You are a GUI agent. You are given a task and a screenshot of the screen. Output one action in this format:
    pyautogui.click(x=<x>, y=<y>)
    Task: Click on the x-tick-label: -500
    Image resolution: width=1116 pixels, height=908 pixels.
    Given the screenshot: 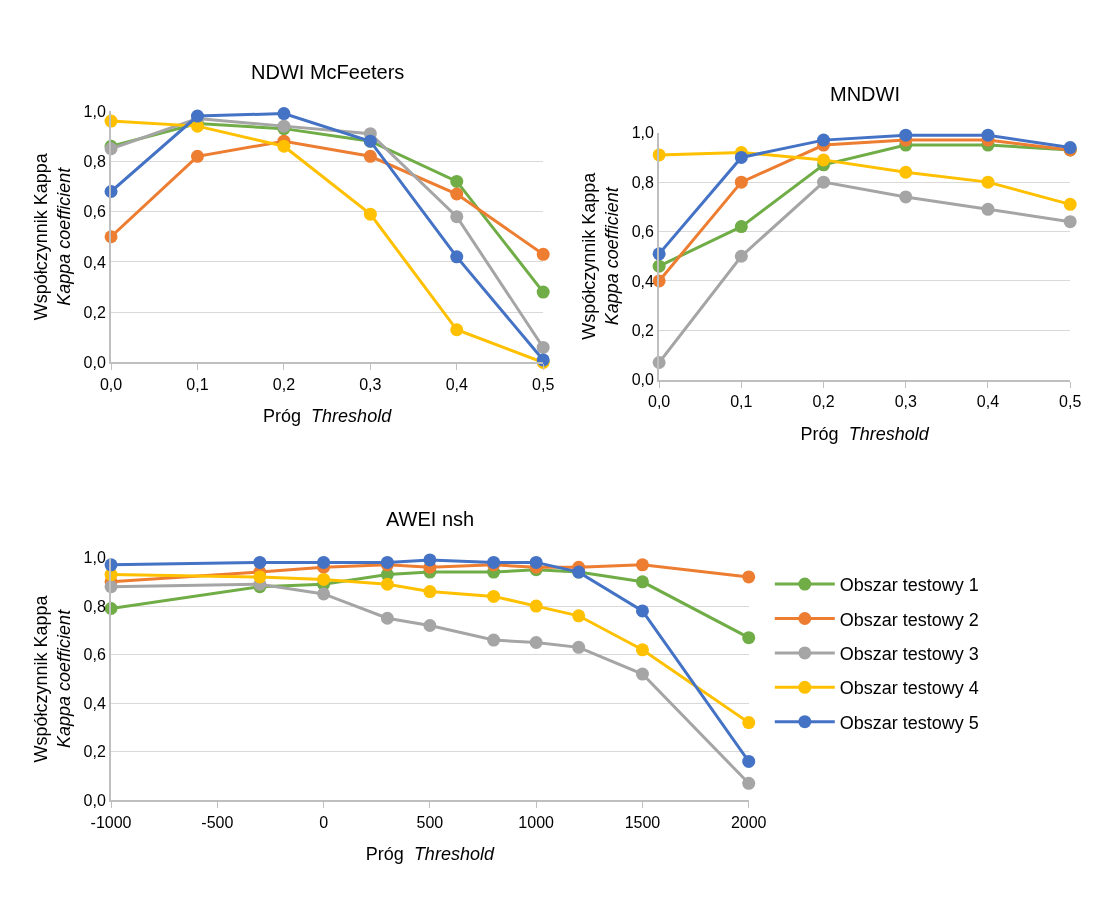 What is the action you would take?
    pyautogui.click(x=217, y=822)
    